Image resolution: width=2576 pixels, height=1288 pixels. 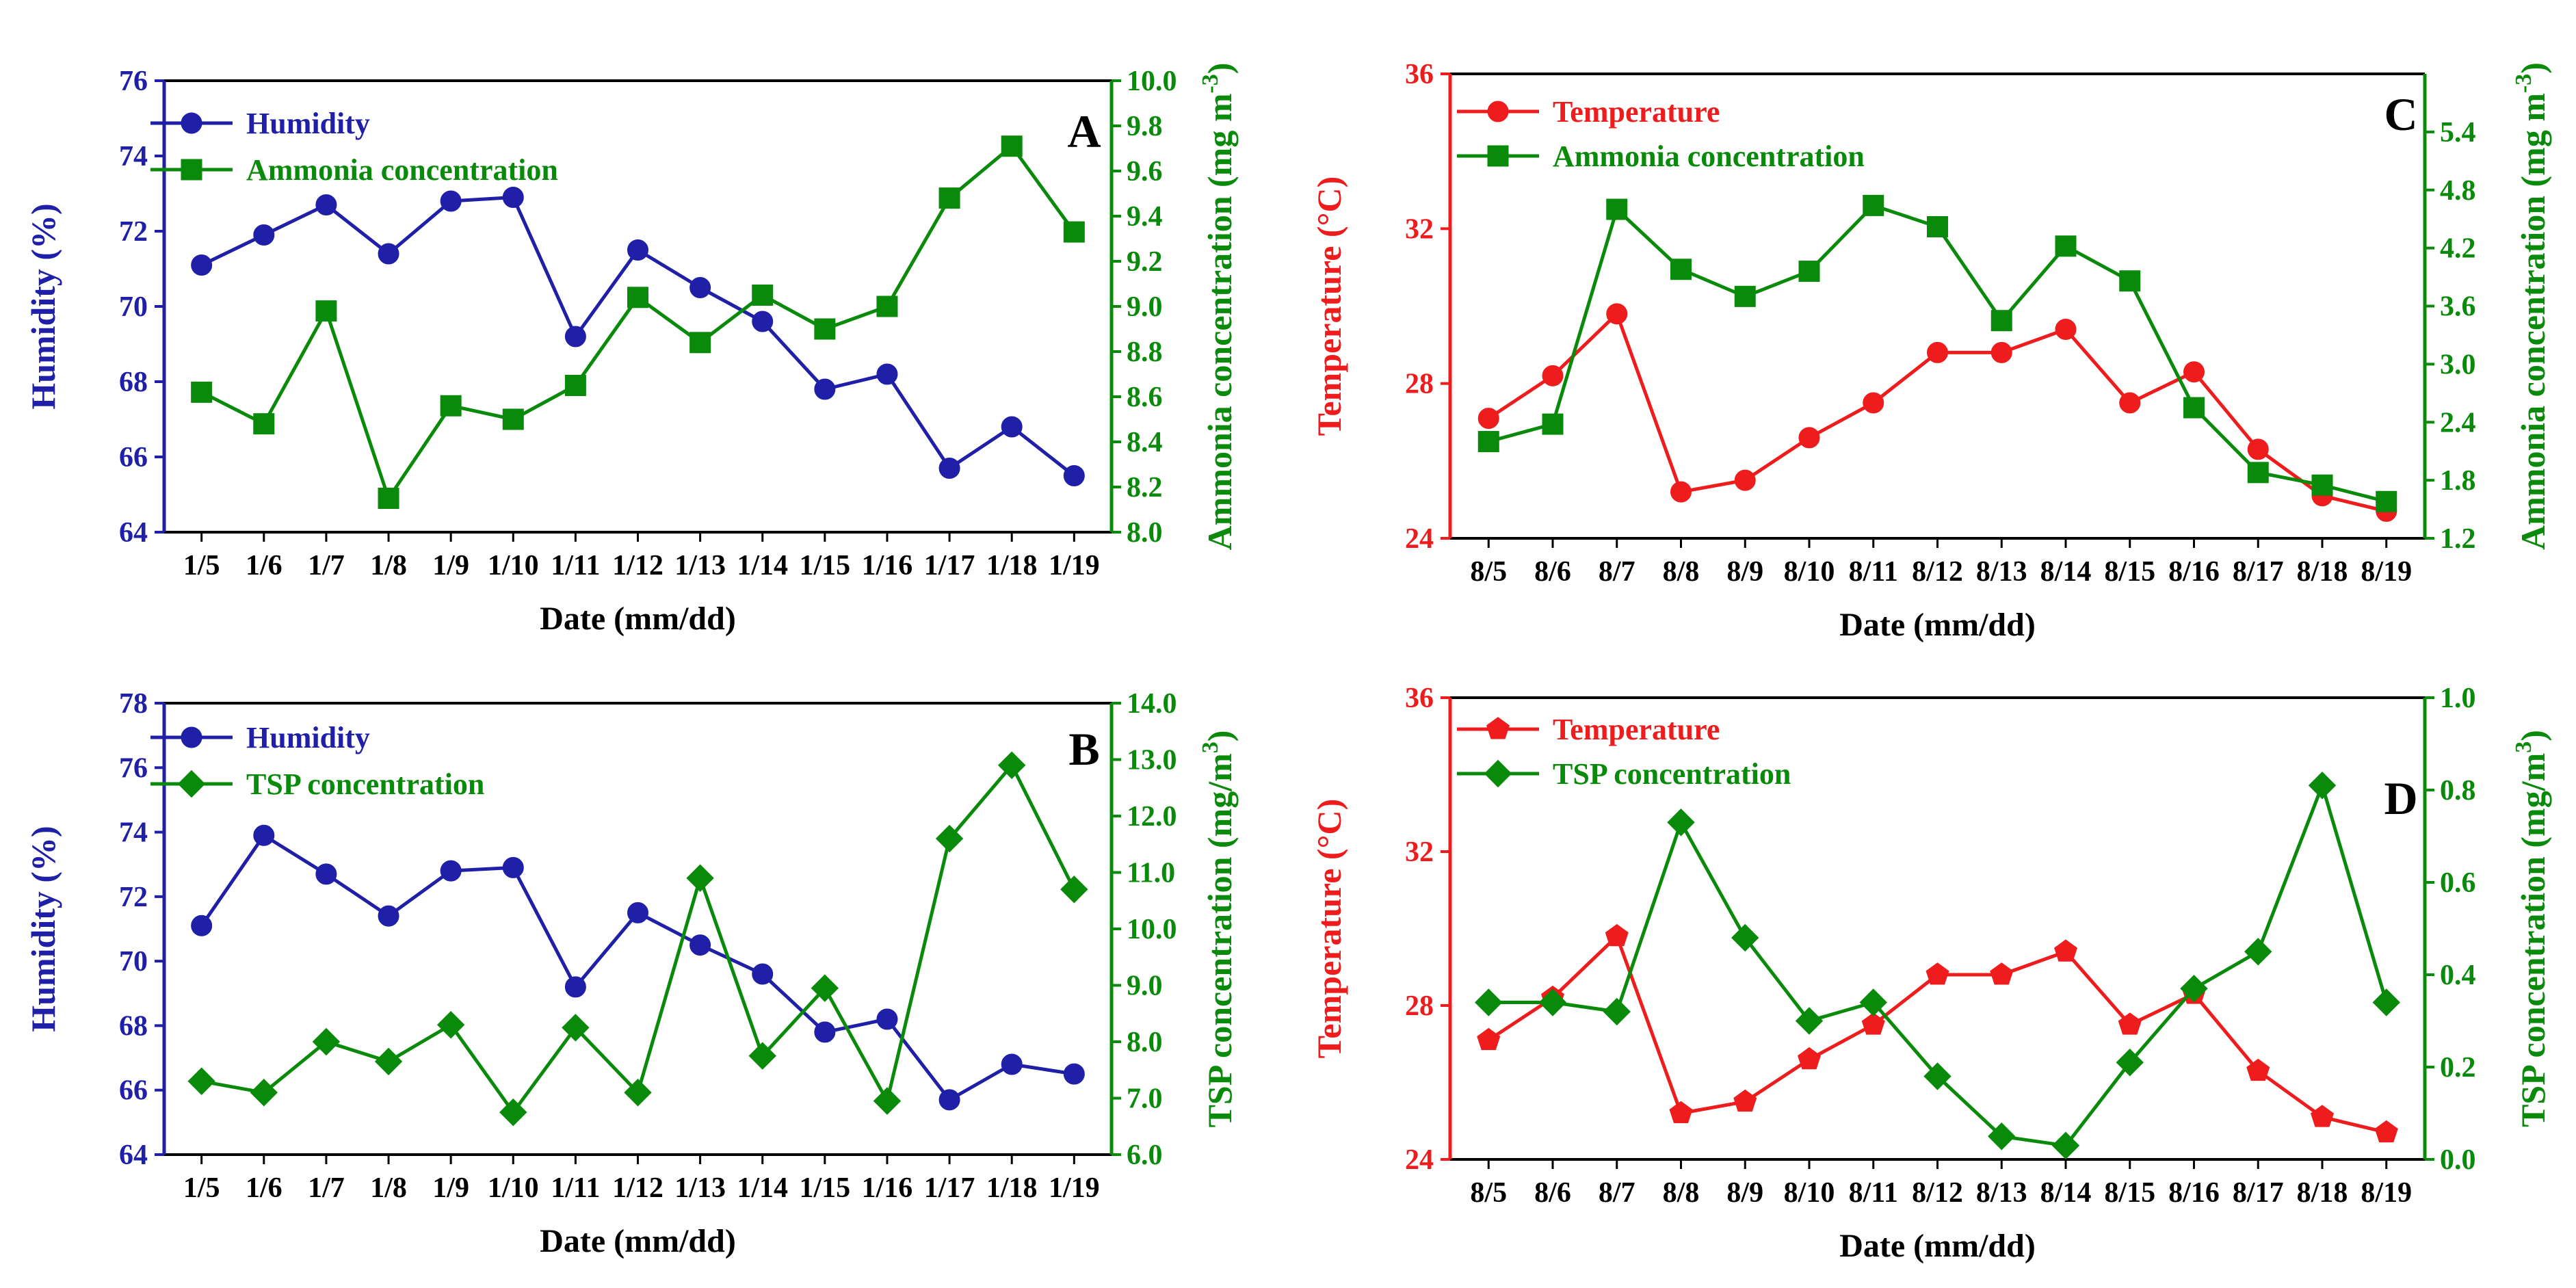 What do you see at coordinates (2458, 1067) in the screenshot?
I see `right-tick-label: 0.2` at bounding box center [2458, 1067].